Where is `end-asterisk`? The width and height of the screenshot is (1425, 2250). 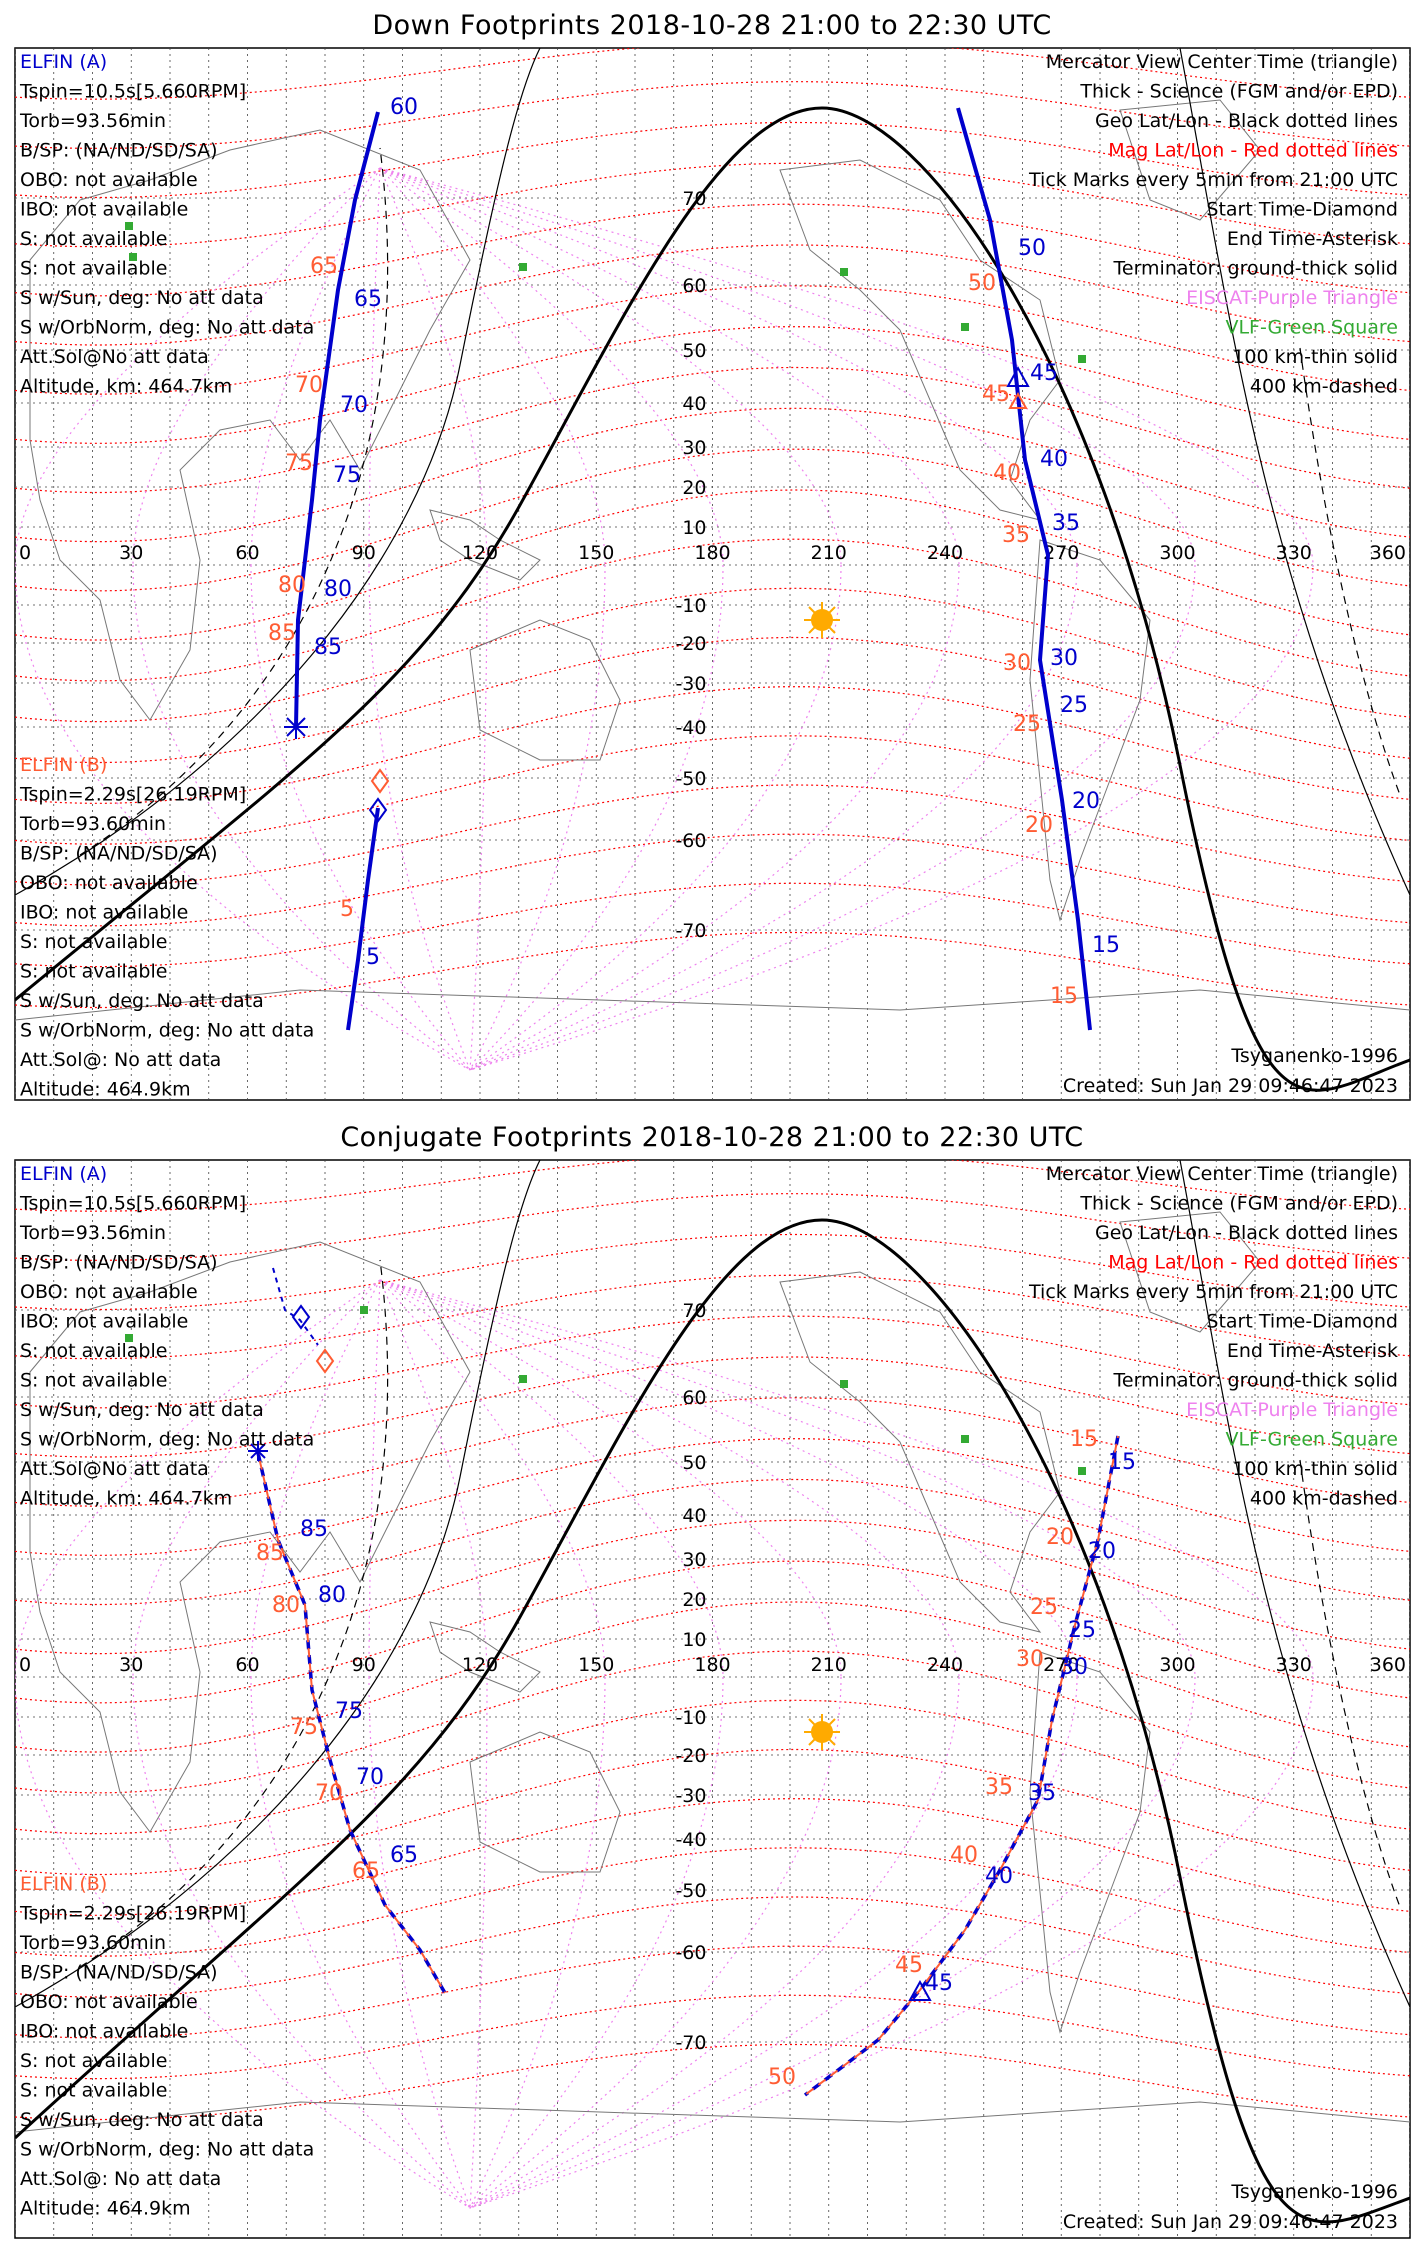 end-asterisk is located at coordinates (258, 1451).